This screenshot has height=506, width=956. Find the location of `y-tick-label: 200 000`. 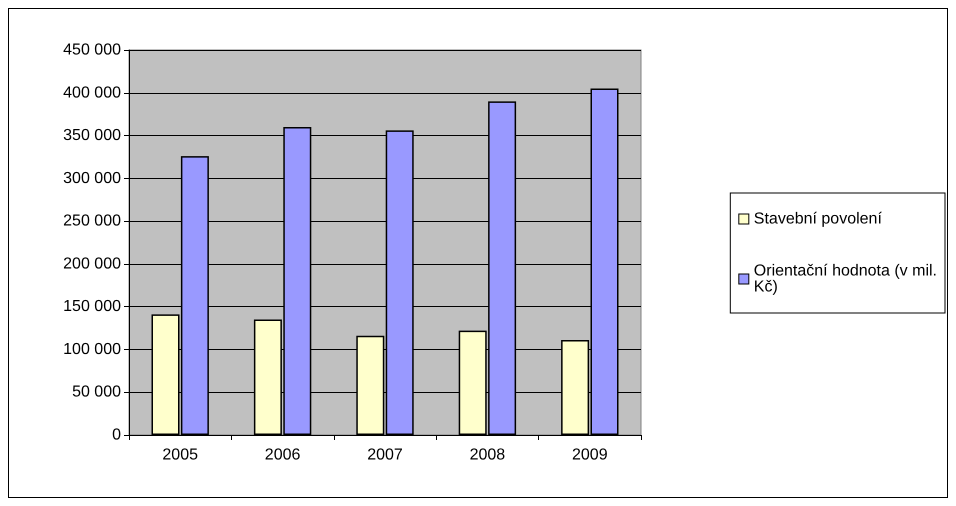

y-tick-label: 200 000 is located at coordinates (92, 263).